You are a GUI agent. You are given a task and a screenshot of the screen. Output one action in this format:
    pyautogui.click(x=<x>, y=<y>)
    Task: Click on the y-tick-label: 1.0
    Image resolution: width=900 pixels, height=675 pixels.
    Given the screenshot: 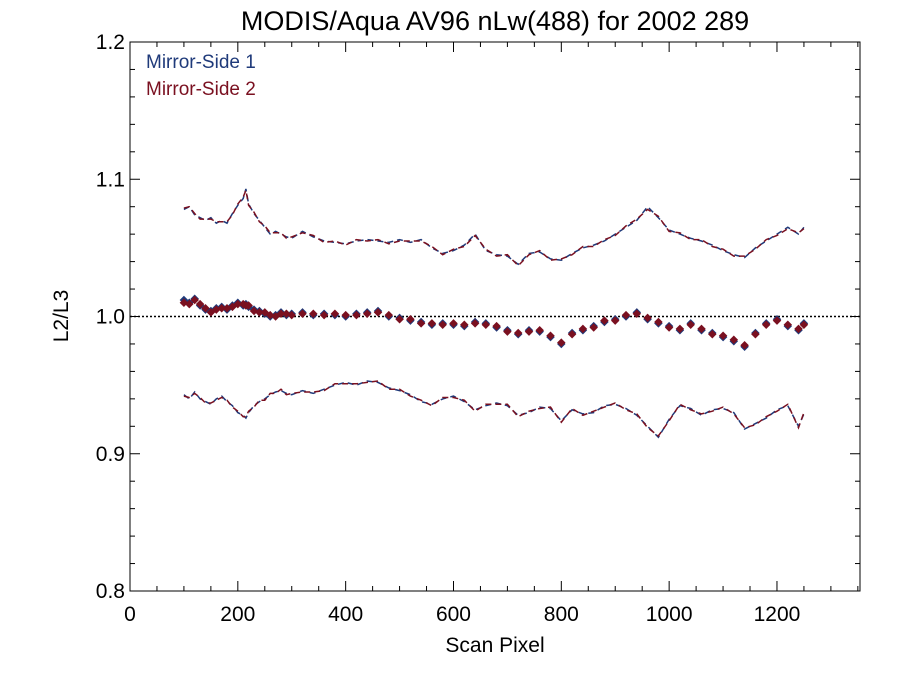 What is the action you would take?
    pyautogui.click(x=110, y=317)
    